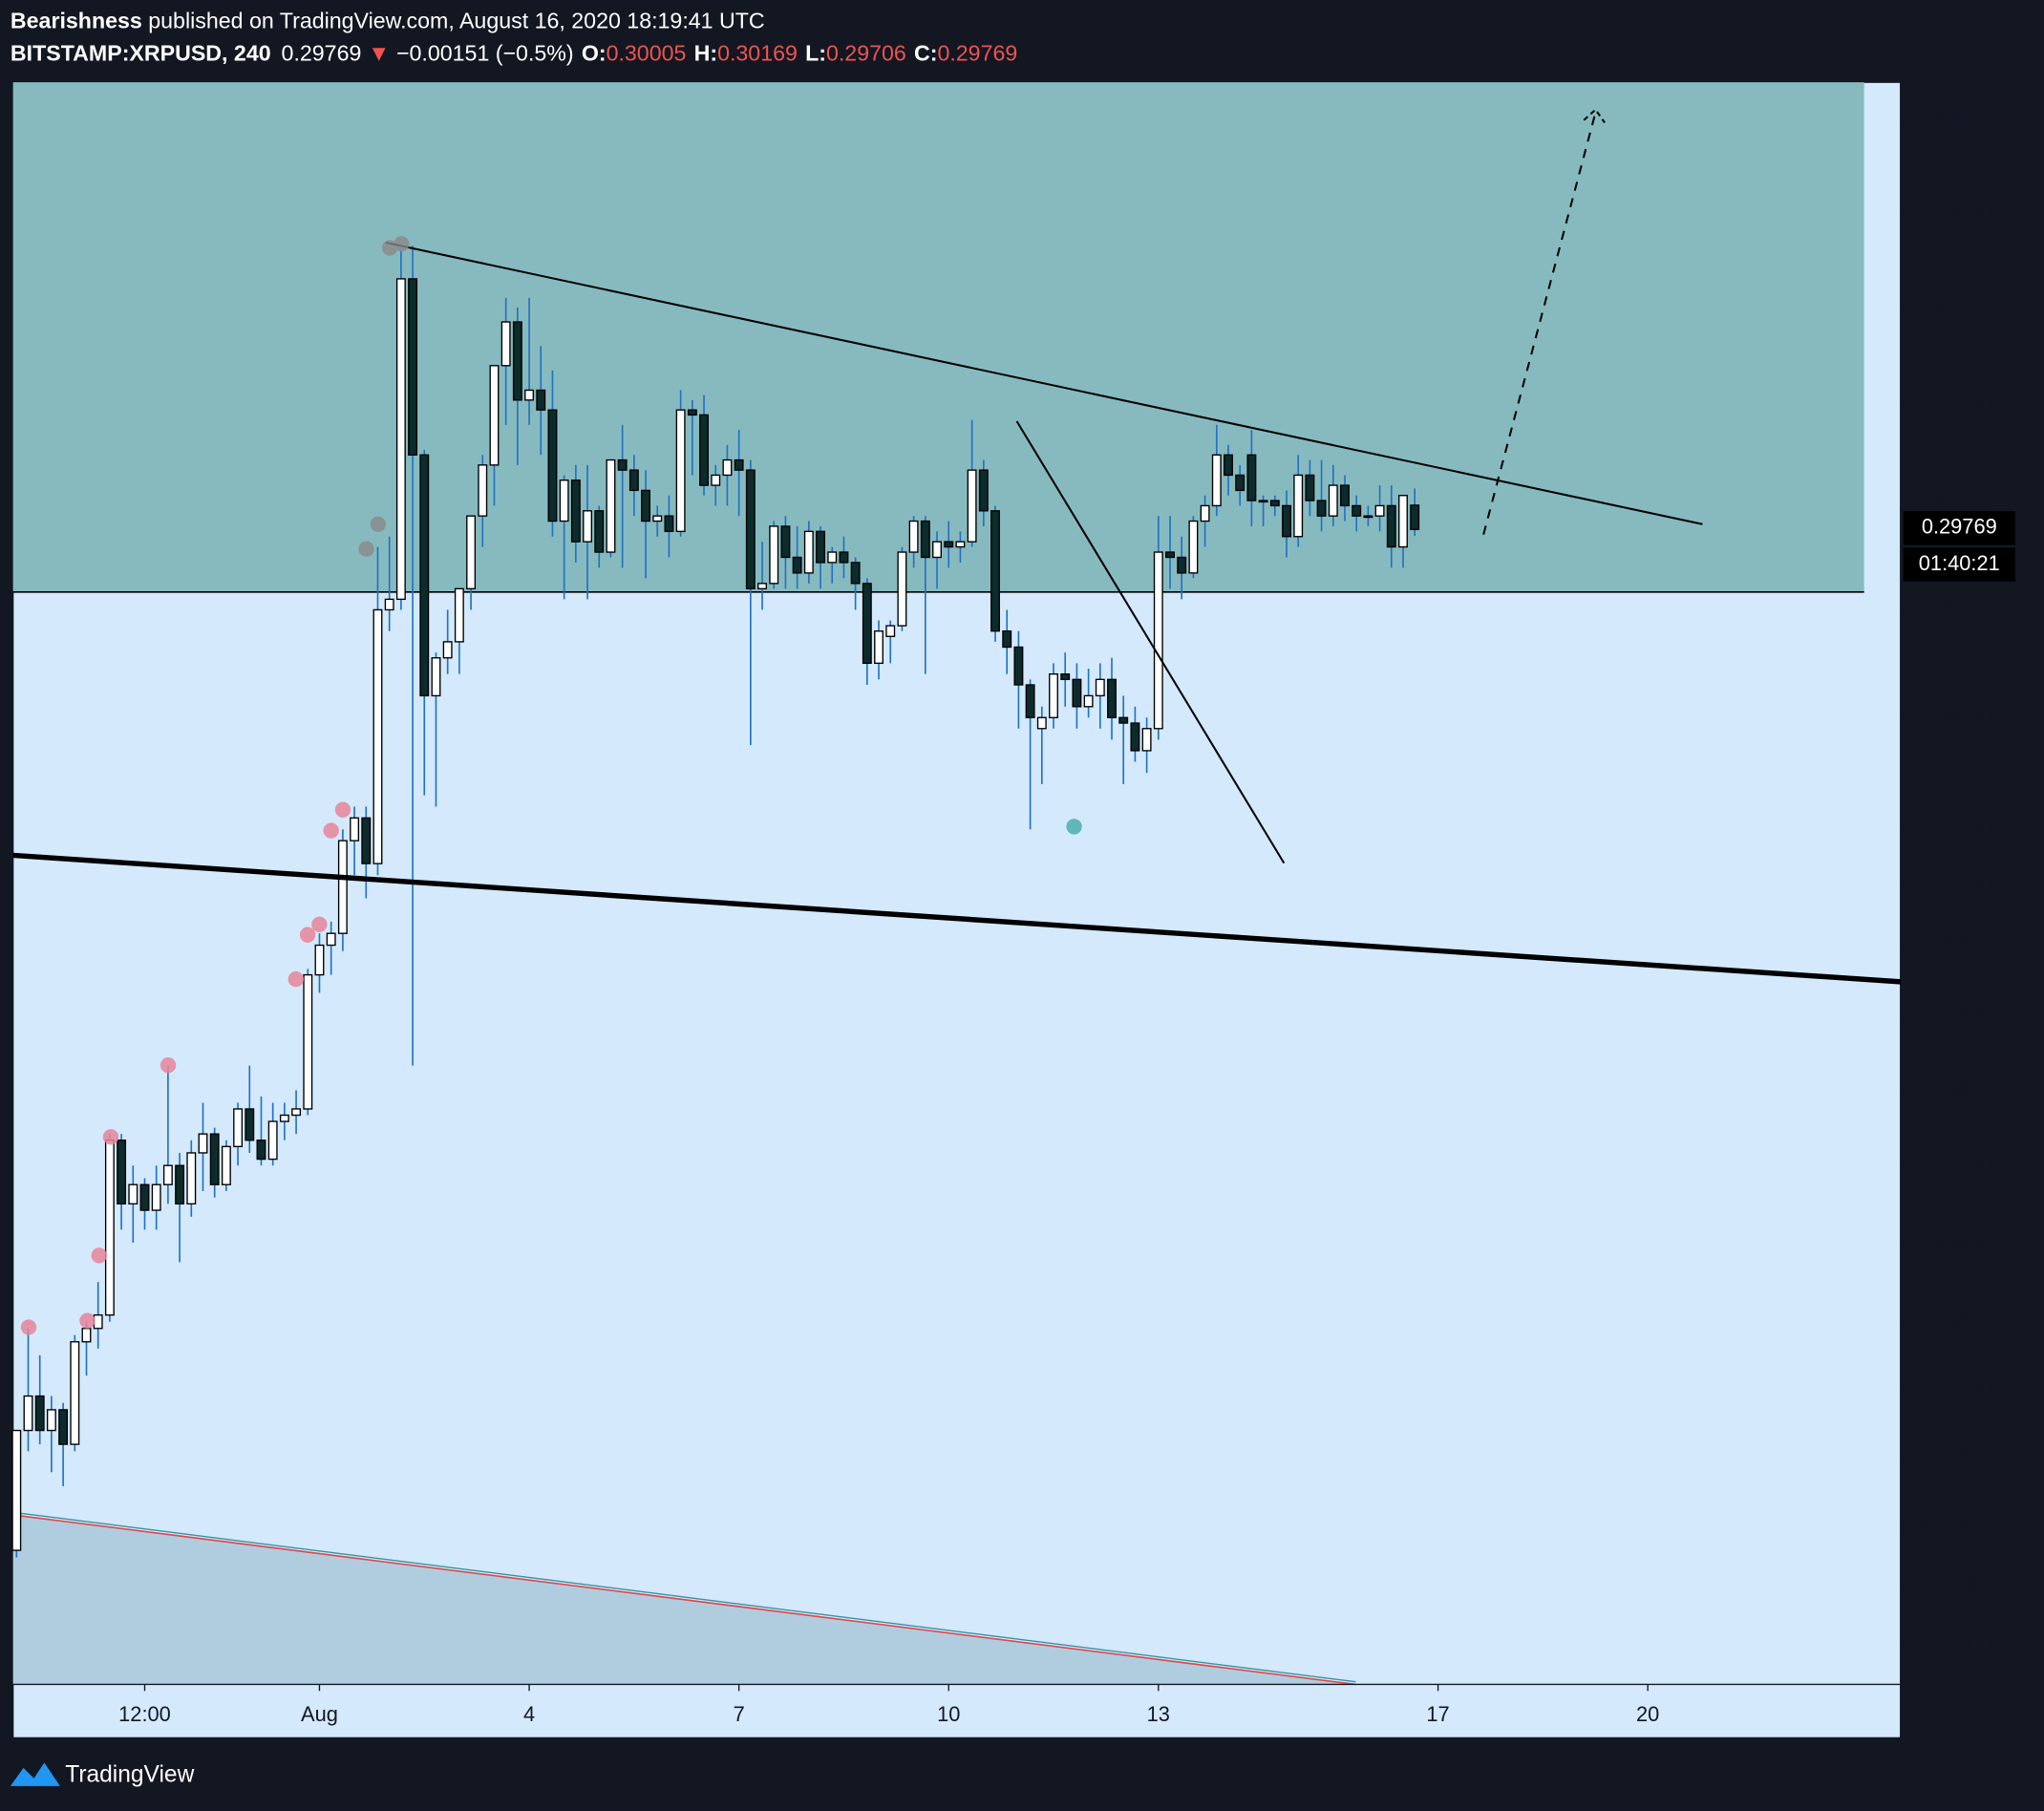  I want to click on countdown: 01:40:21, so click(1959, 563).